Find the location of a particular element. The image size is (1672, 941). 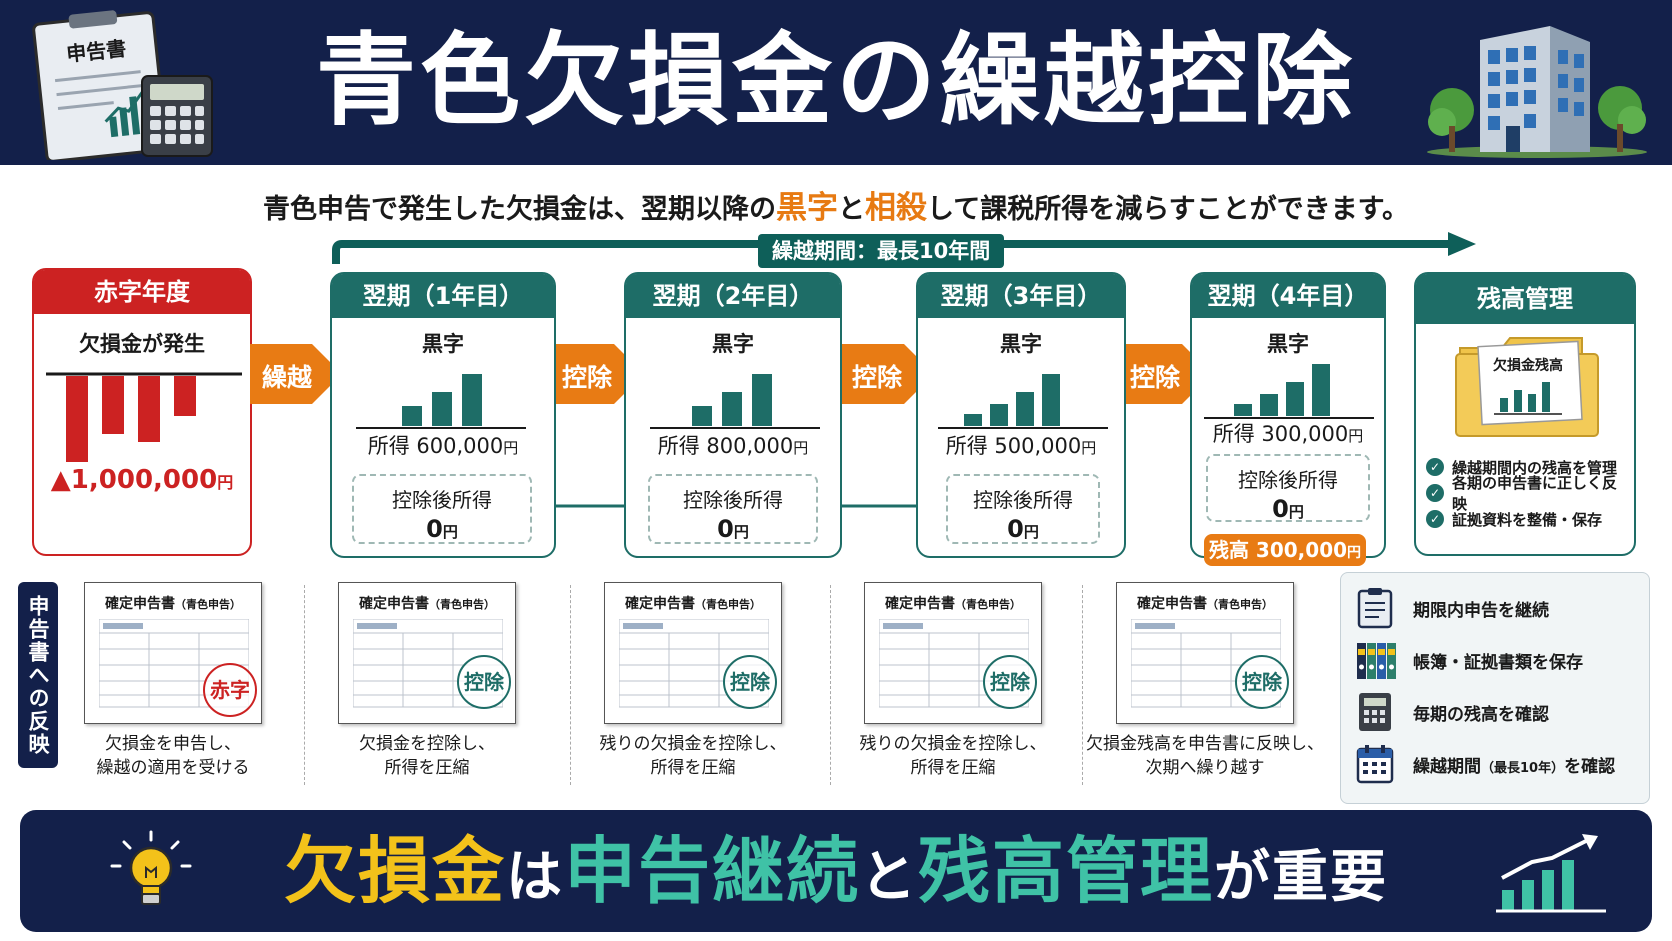

loss-amount: ▲1,000,000円 is located at coordinates (142, 480).